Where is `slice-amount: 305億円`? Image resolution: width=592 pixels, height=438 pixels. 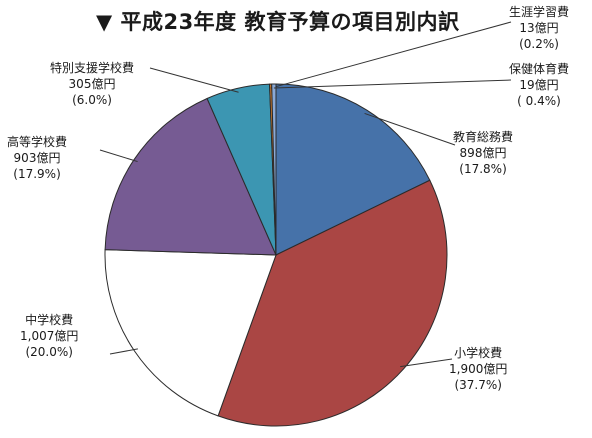 slice-amount: 305億円 is located at coordinates (92, 84).